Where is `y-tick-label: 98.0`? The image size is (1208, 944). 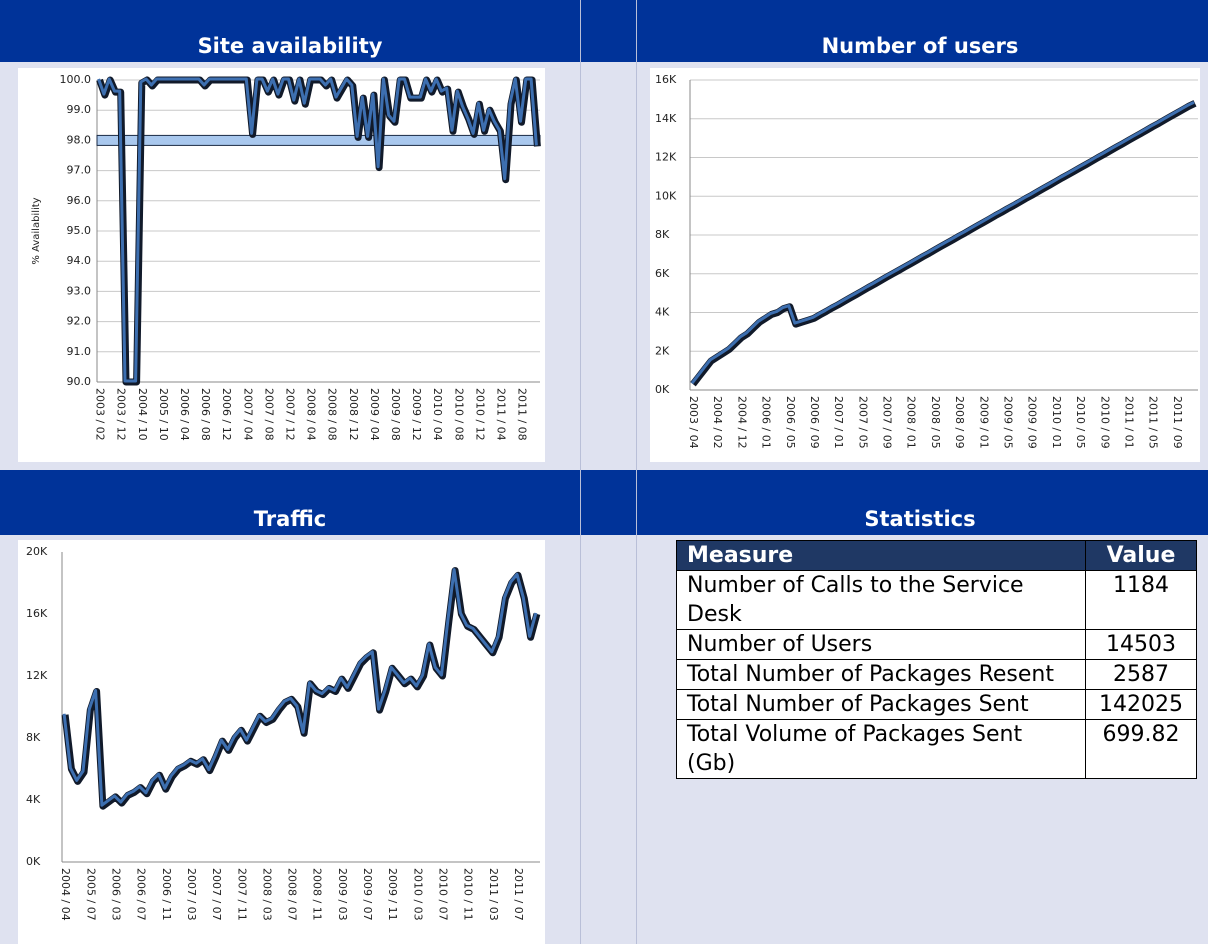 y-tick-label: 98.0 is located at coordinates (79, 139).